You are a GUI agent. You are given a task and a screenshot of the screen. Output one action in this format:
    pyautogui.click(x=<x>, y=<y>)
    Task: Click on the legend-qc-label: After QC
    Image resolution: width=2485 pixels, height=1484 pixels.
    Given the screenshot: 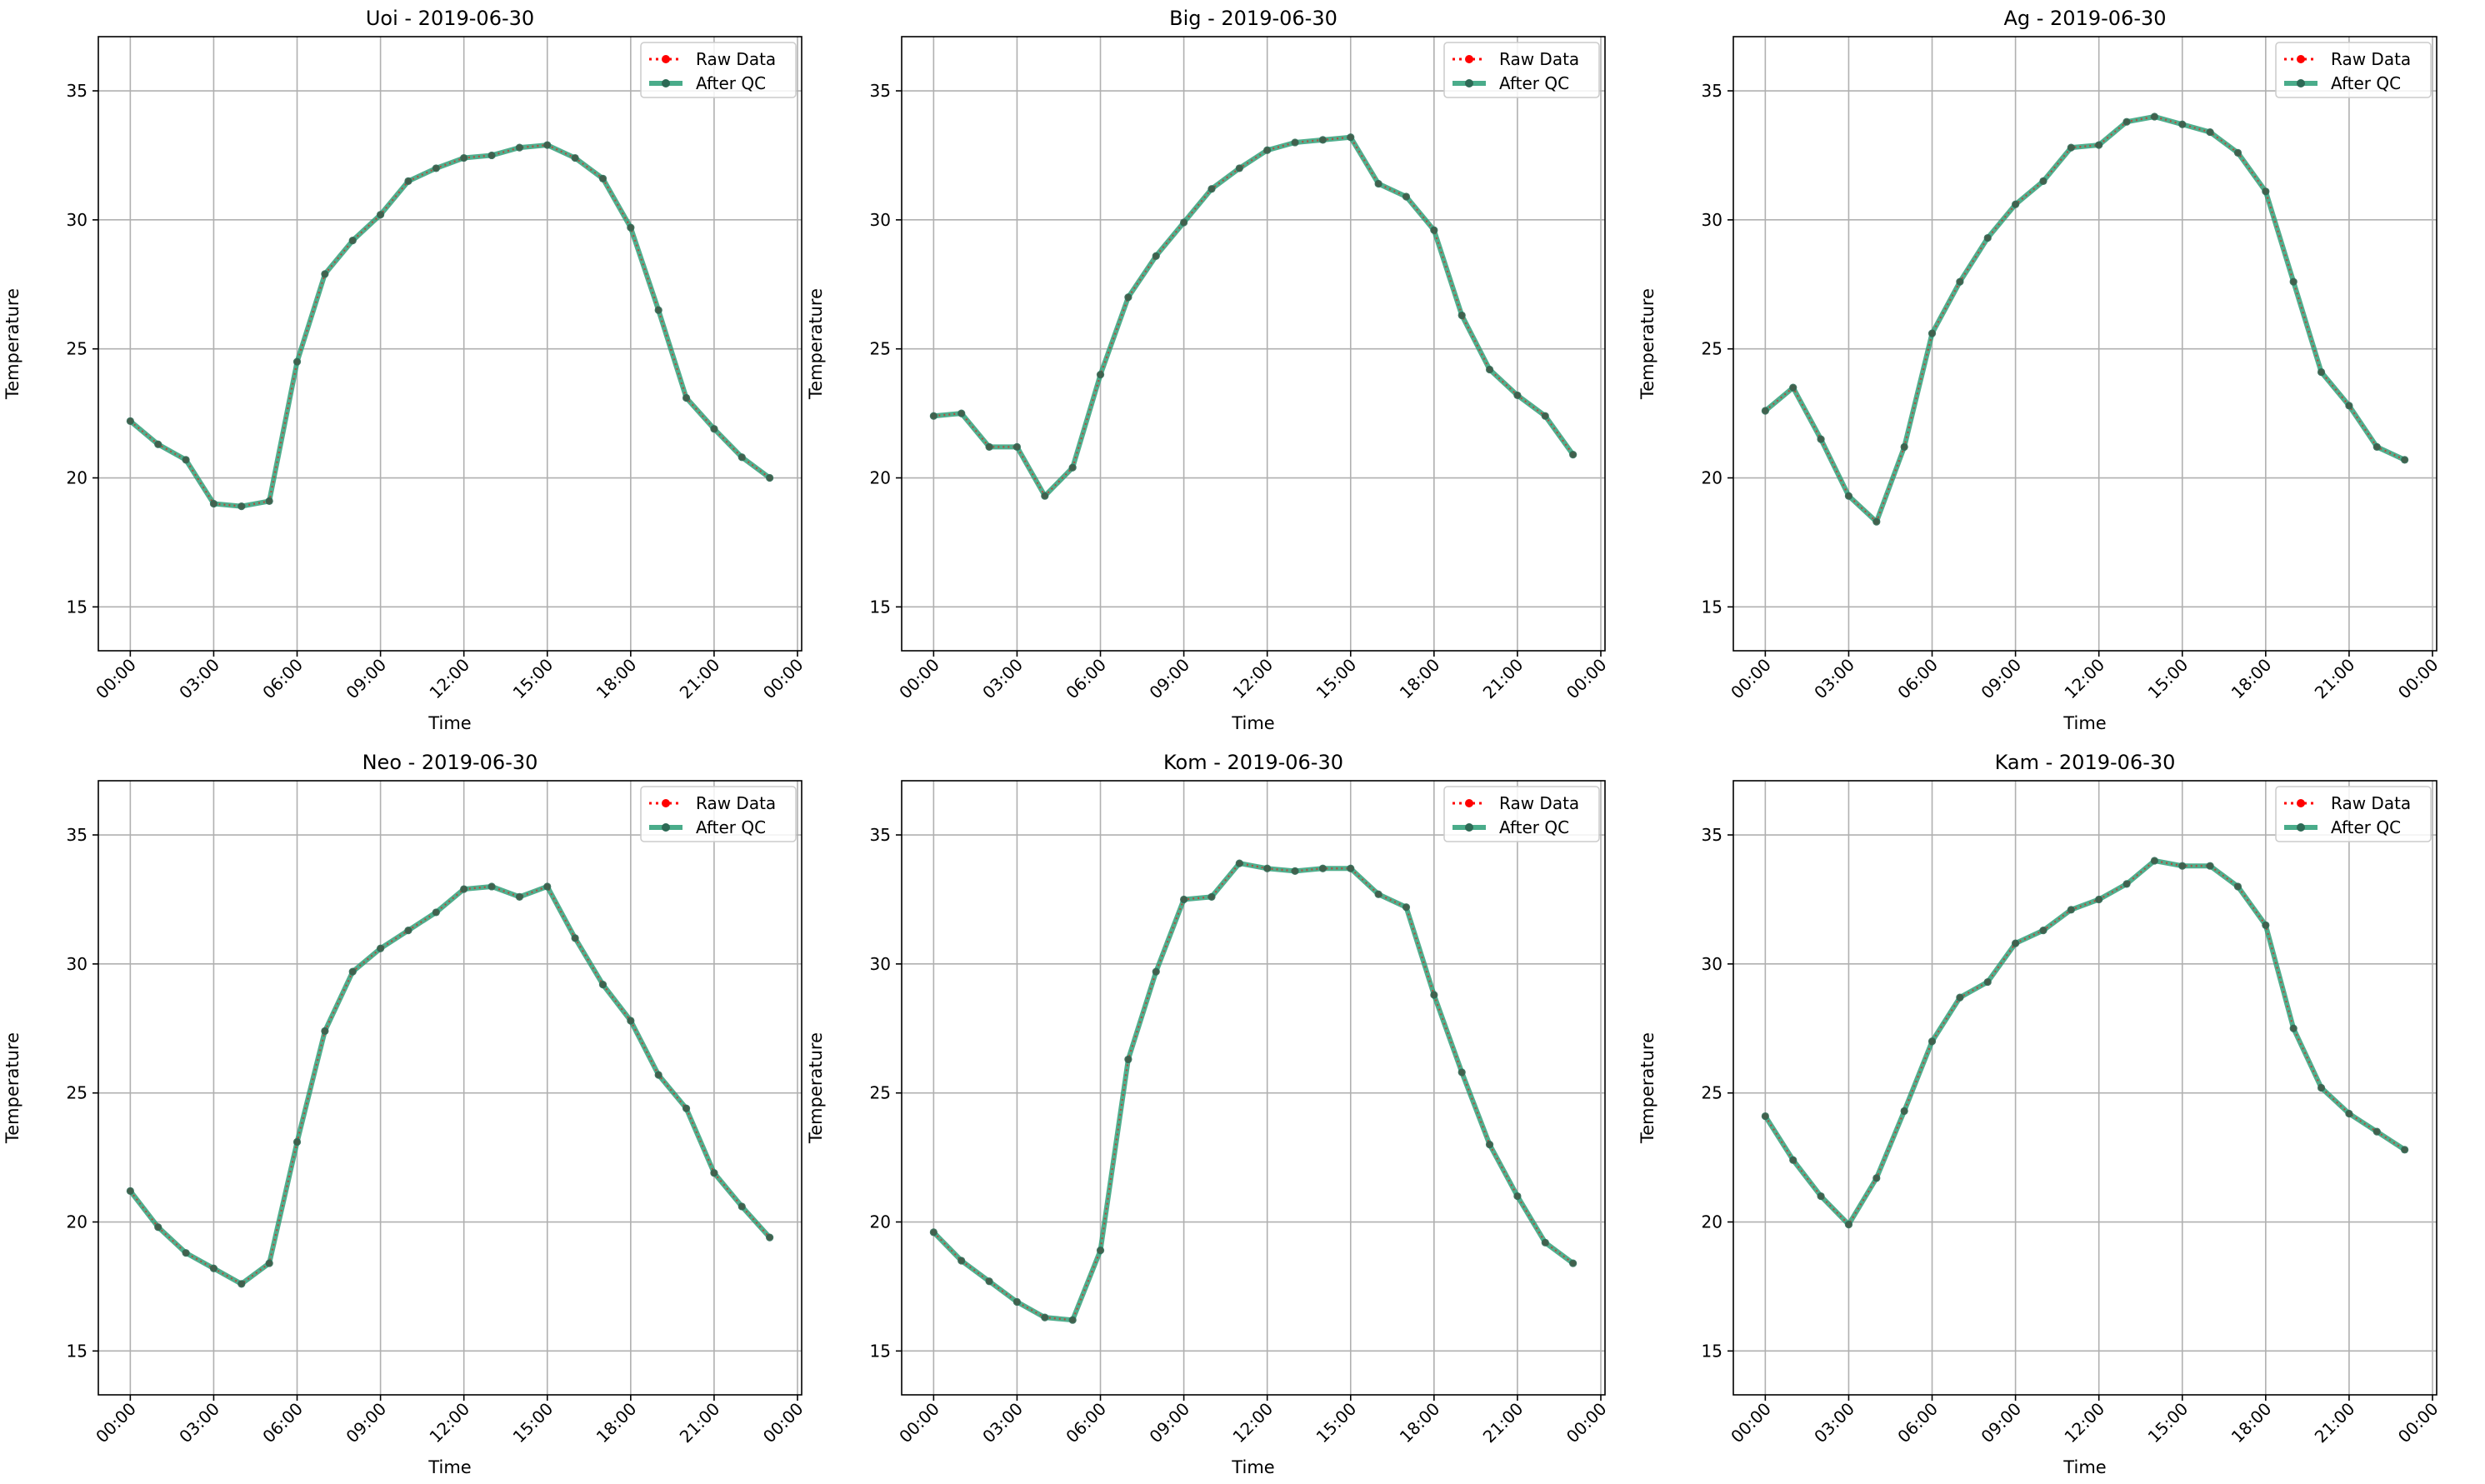 What is the action you would take?
    pyautogui.click(x=1534, y=827)
    